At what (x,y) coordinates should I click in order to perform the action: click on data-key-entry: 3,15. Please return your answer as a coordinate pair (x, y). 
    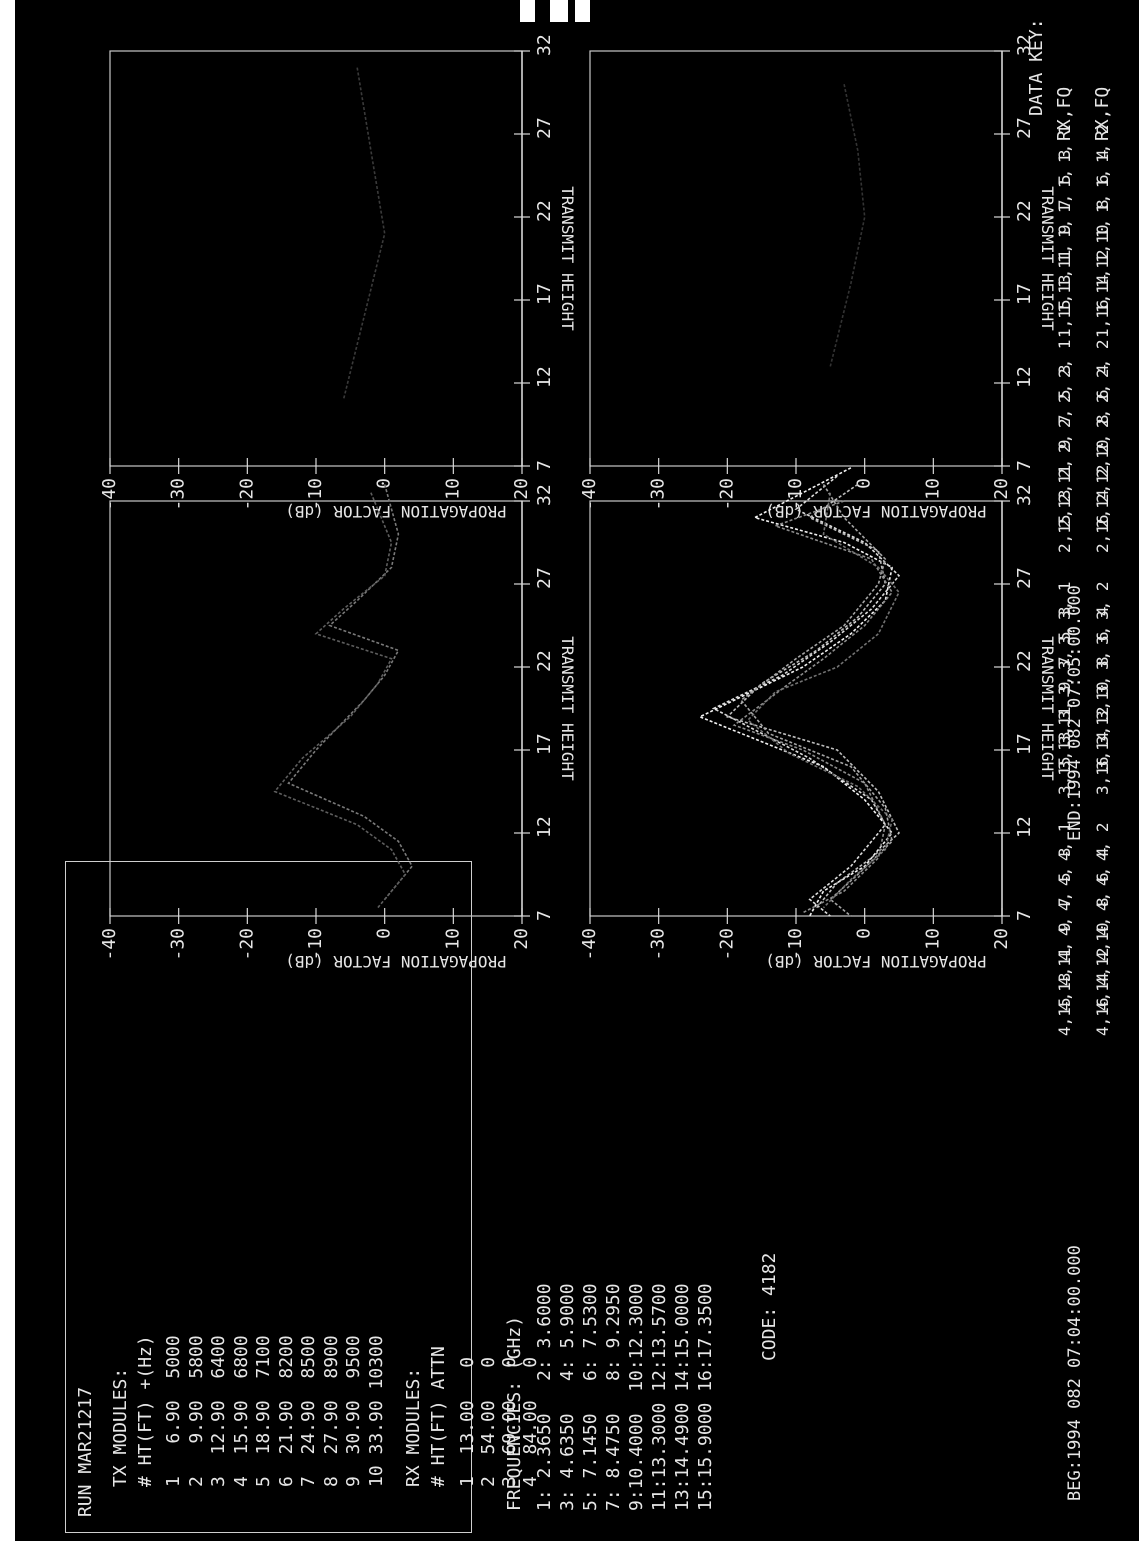
    Looking at the image, I should click on (1064, 775).